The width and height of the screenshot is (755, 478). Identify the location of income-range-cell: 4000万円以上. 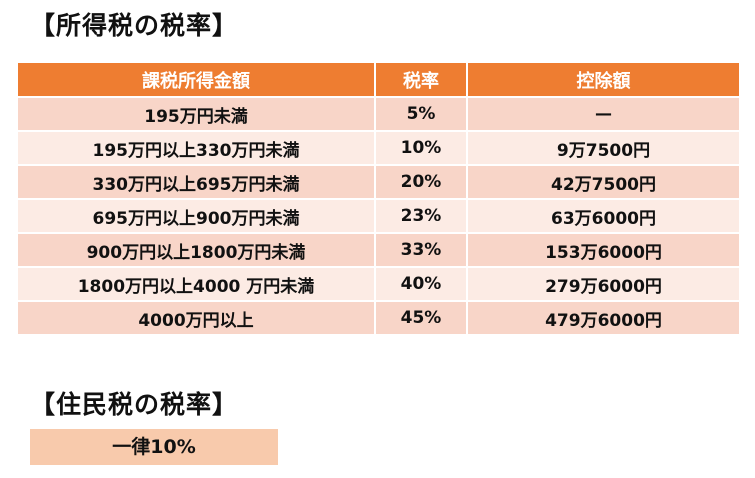
(196, 318).